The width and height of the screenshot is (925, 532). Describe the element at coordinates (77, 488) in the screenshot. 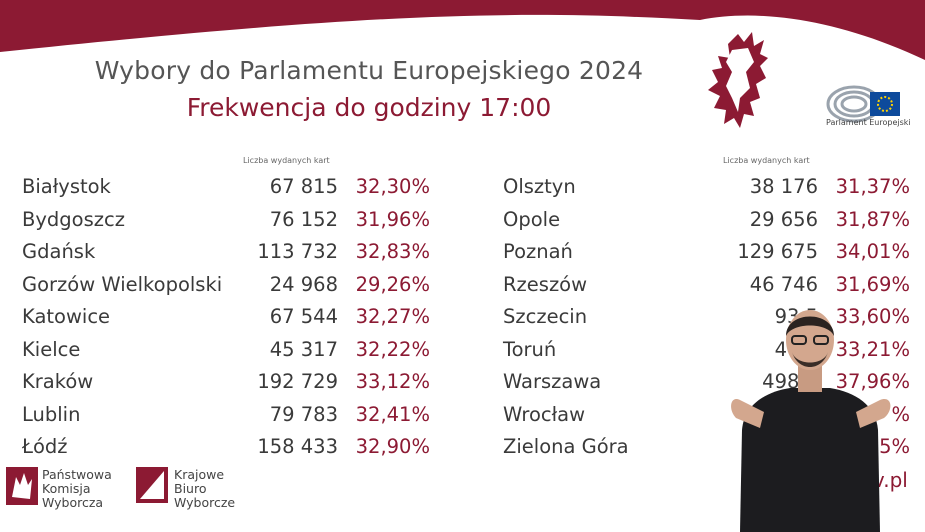

I see `pkw-label: Państwowa Komisja Wyborcza` at that location.